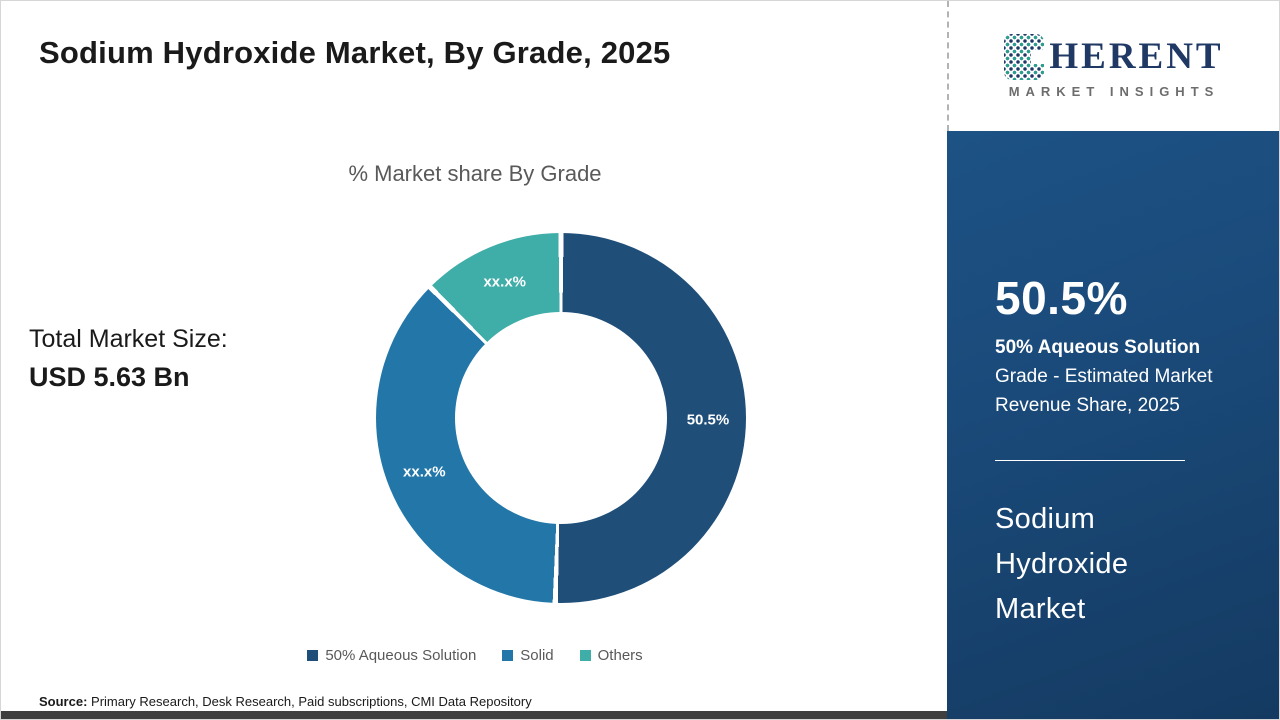 This screenshot has width=1280, height=720. I want to click on sidebar-market-name: Sodium Hydroxide Market, so click(1117, 564).